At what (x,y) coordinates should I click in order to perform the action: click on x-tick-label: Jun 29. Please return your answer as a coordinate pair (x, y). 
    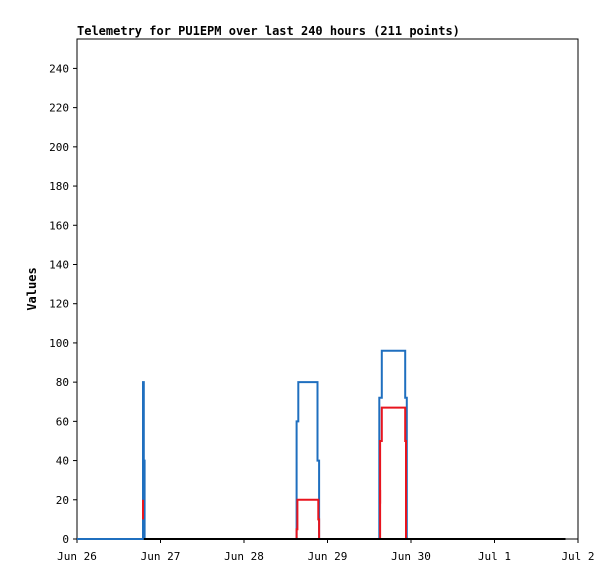
    Looking at the image, I should click on (328, 556).